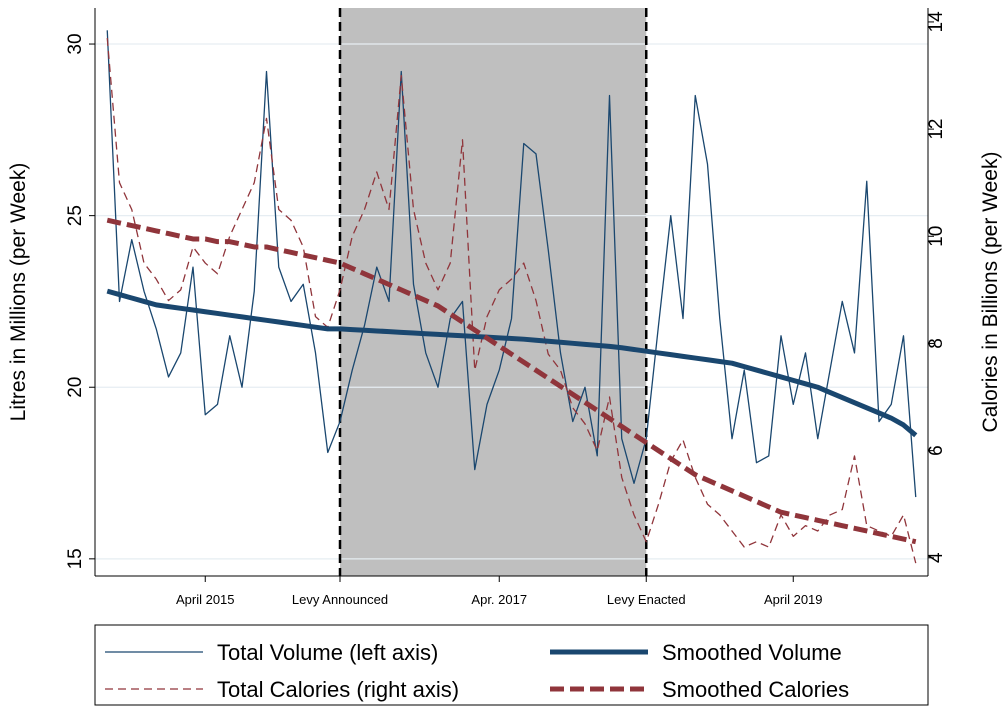  I want to click on x-tick-label: Levy Announced, so click(340, 599).